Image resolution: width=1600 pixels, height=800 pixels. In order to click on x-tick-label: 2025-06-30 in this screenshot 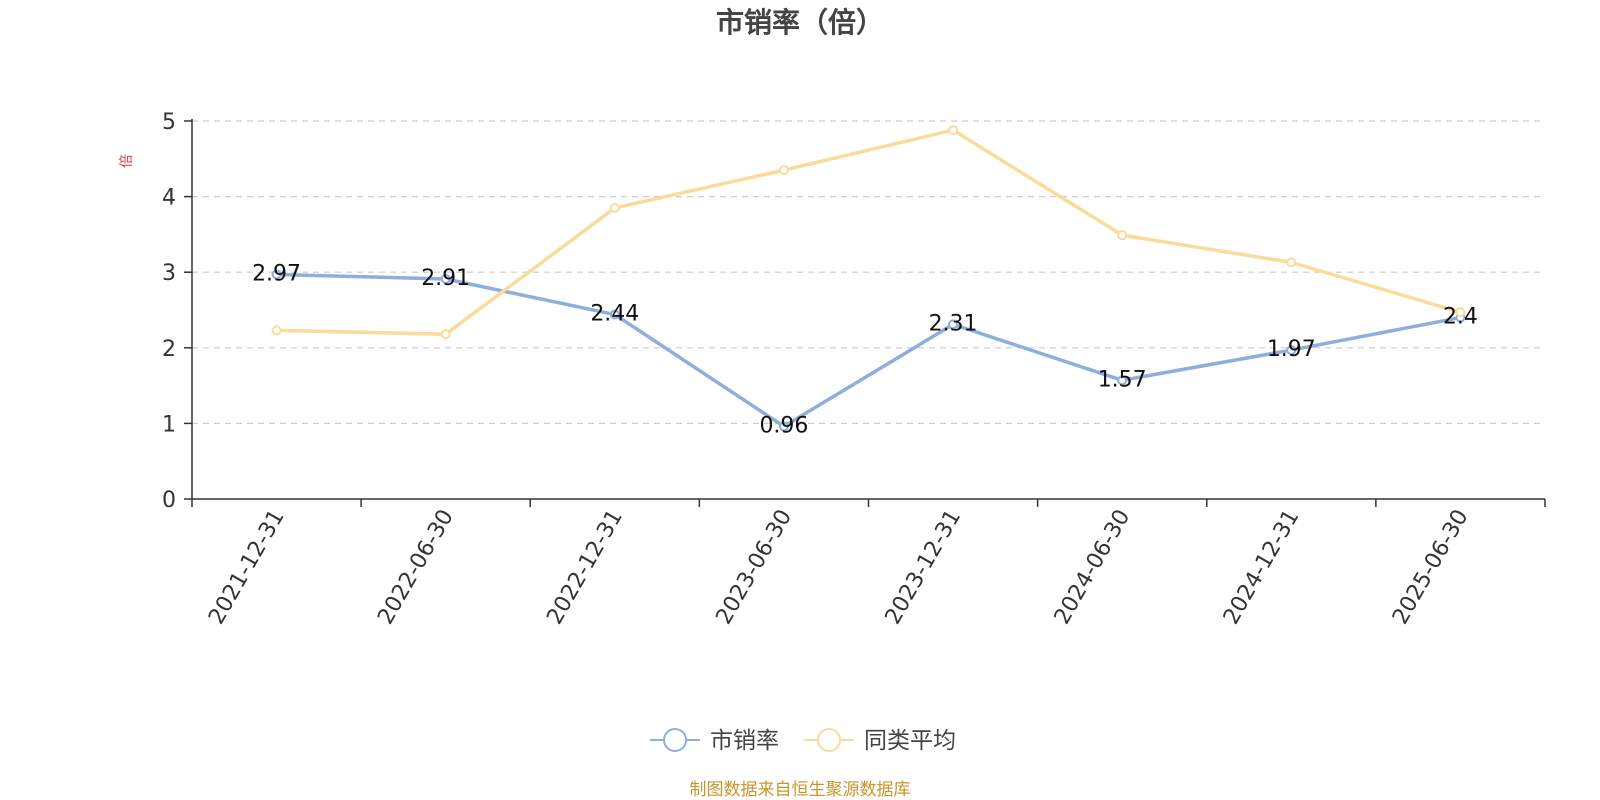, I will do `click(1431, 567)`.